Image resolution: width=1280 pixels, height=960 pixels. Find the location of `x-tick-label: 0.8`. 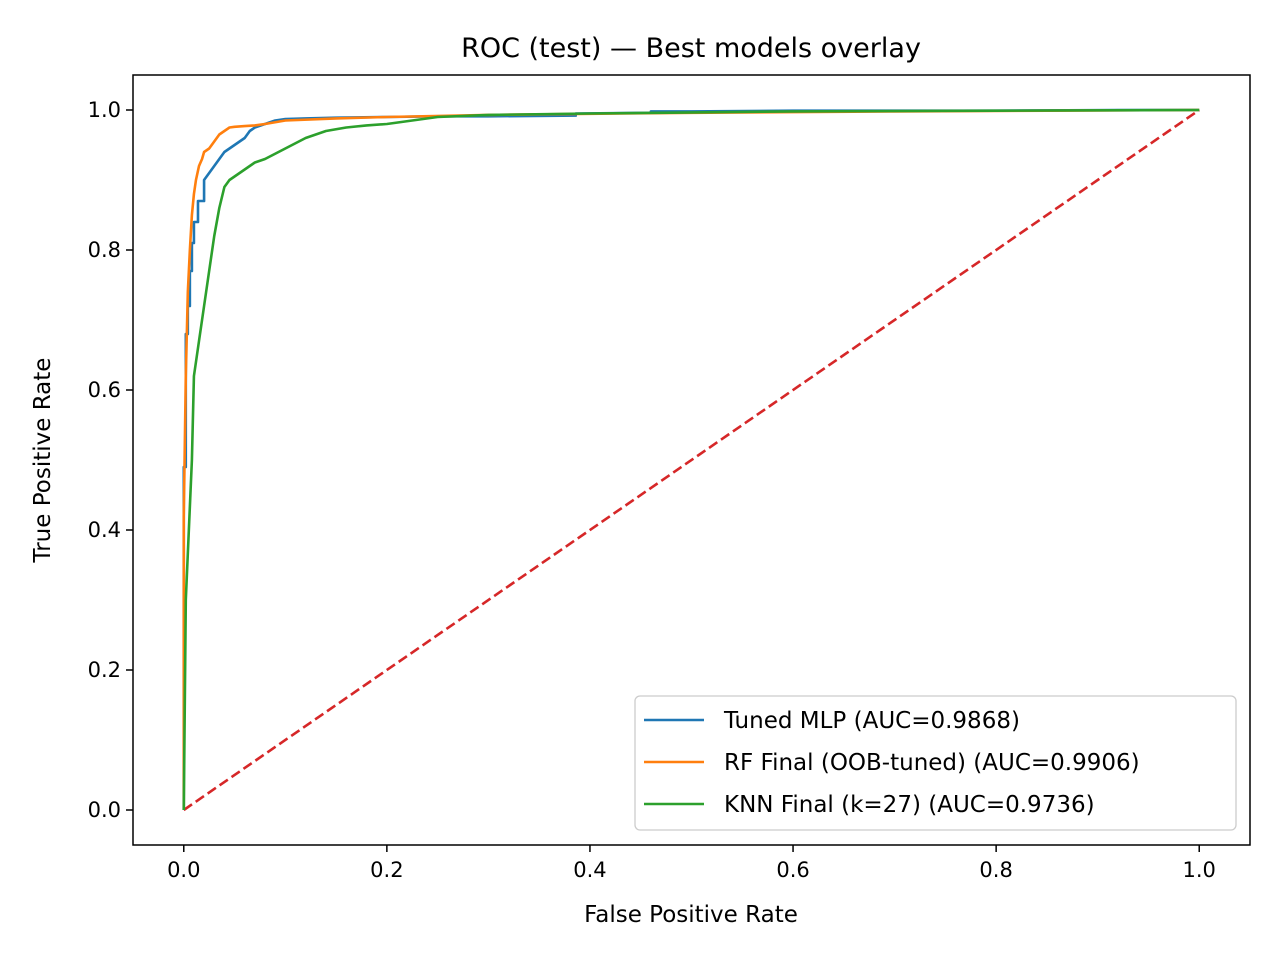

x-tick-label: 0.8 is located at coordinates (995, 870).